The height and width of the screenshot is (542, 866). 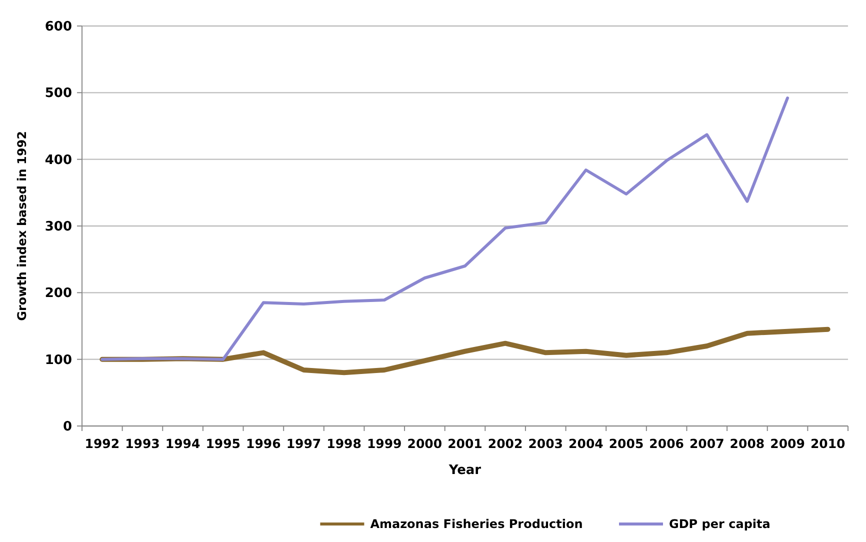 What do you see at coordinates (828, 443) in the screenshot?
I see `x-tick-label: 2010` at bounding box center [828, 443].